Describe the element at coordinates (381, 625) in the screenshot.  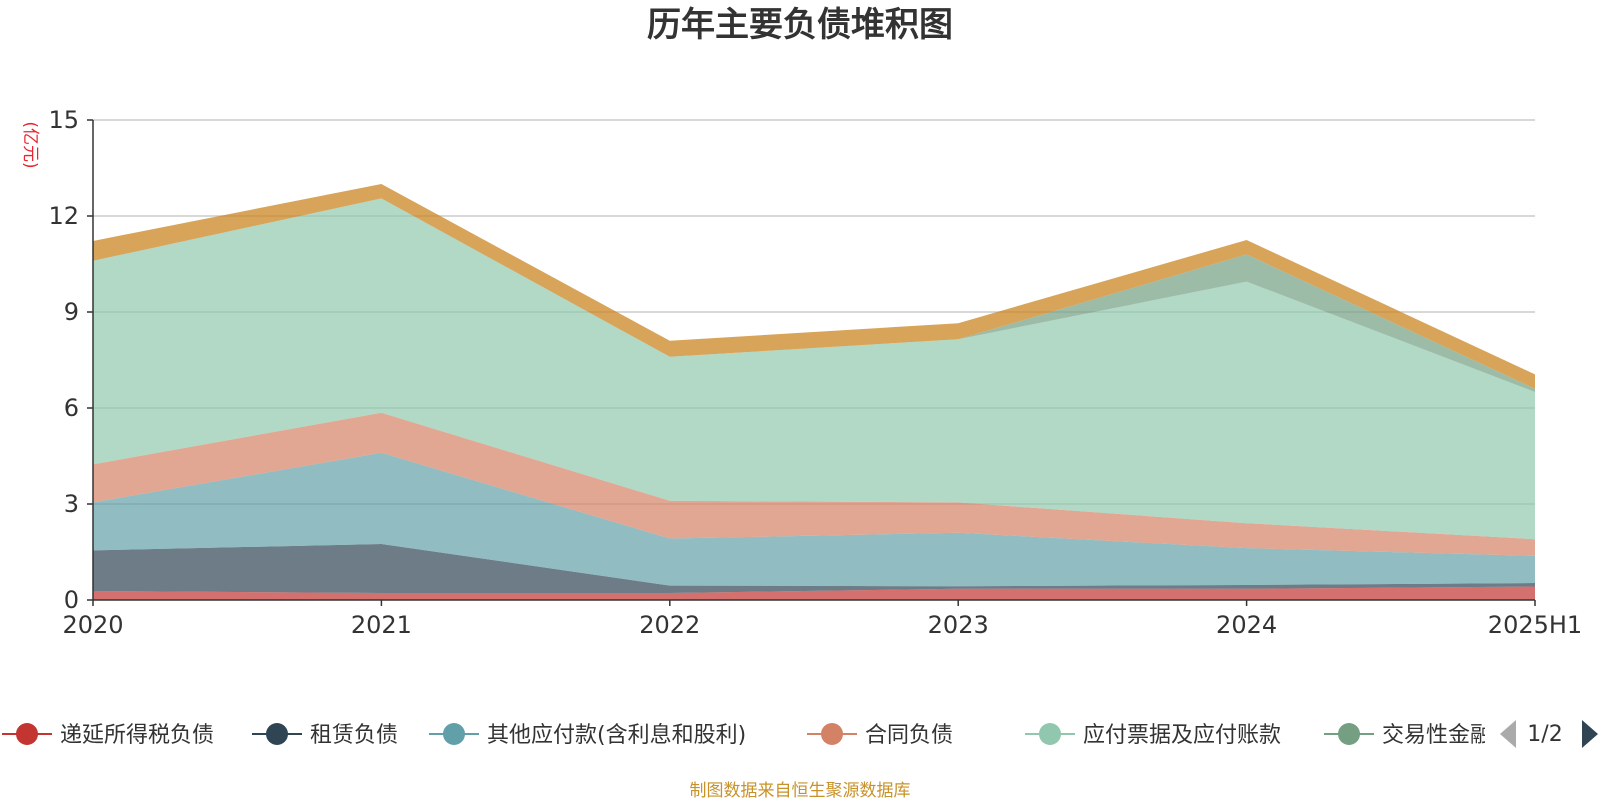
I see `x-tick-label: 2021` at that location.